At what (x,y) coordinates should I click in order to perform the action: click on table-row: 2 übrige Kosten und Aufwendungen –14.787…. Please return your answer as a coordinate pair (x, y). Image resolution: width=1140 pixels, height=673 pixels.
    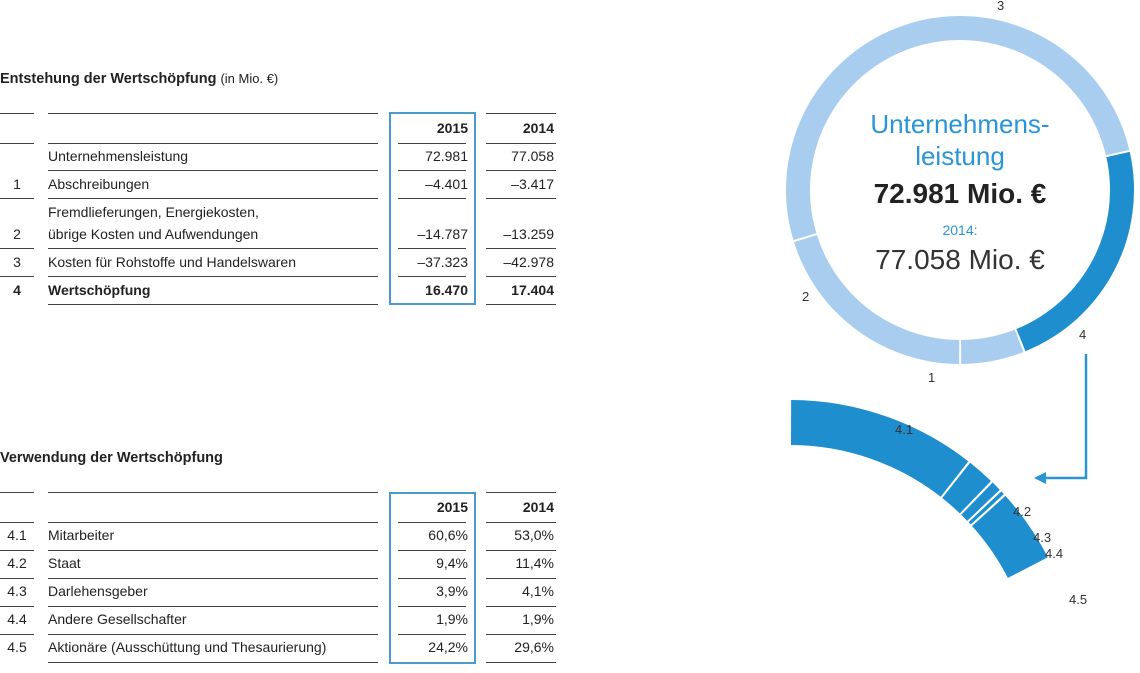
    Looking at the image, I should click on (280, 235).